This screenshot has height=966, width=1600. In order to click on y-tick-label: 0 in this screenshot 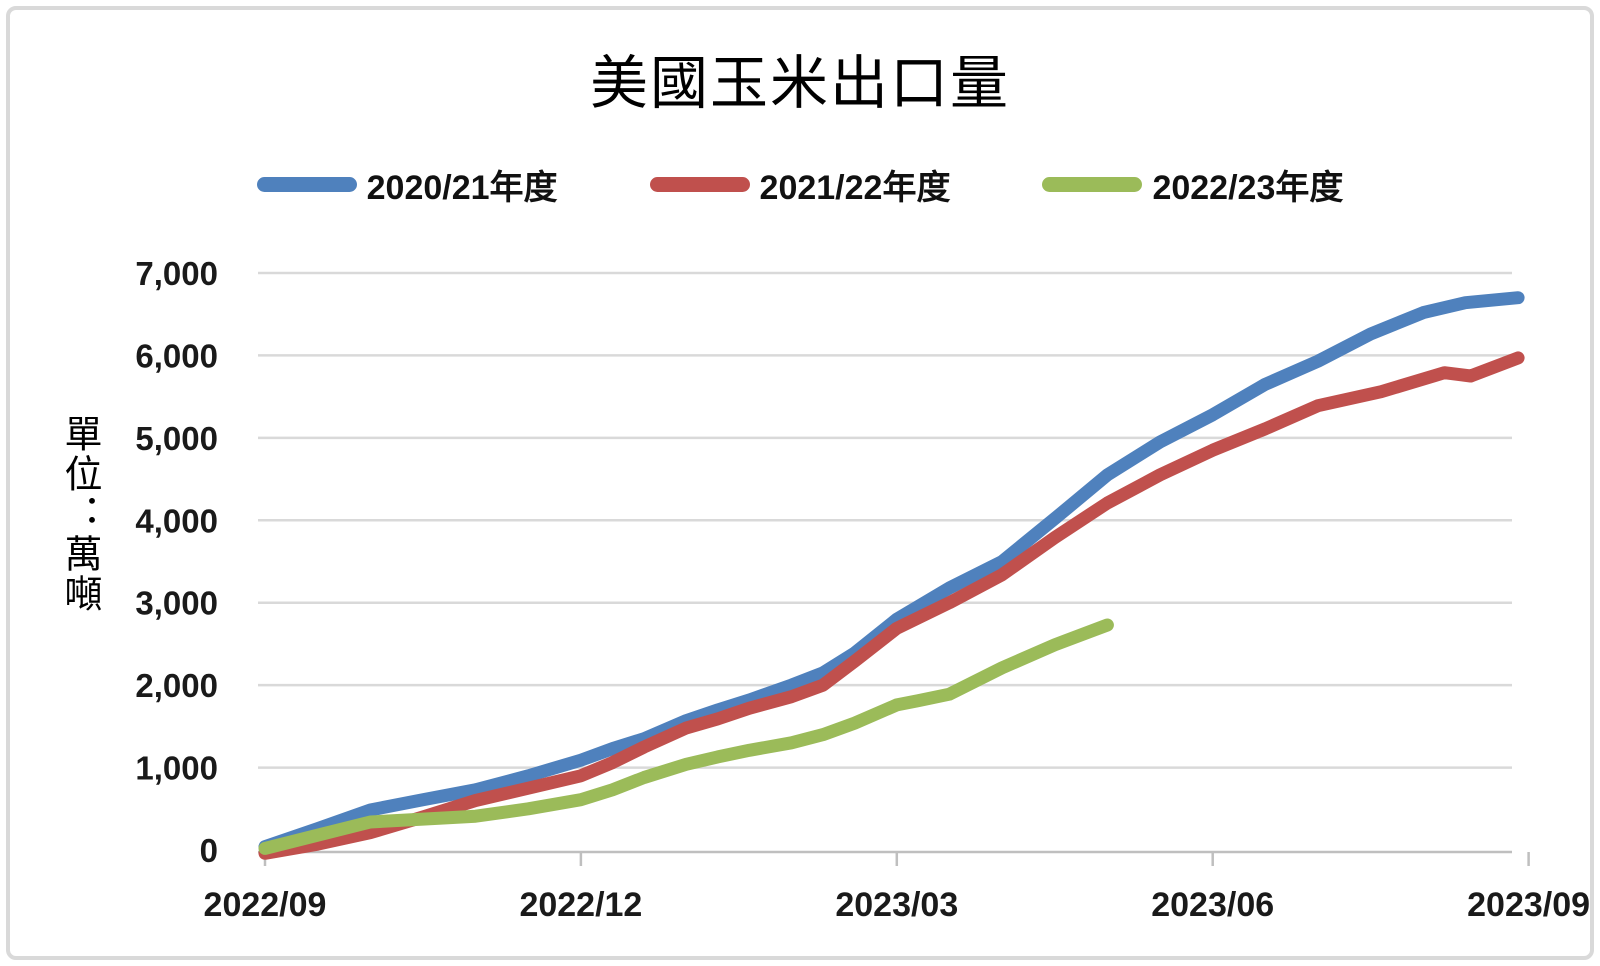, I will do `click(209, 850)`.